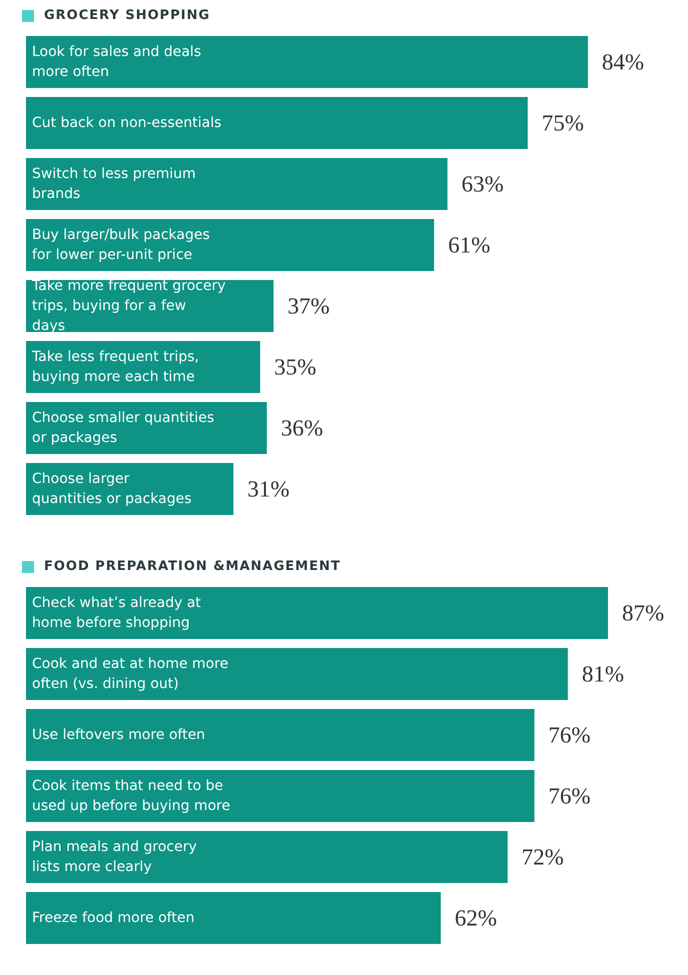  What do you see at coordinates (128, 306) in the screenshot?
I see `y-tick-label: Take more frequent grocery trips, buying for a few days` at bounding box center [128, 306].